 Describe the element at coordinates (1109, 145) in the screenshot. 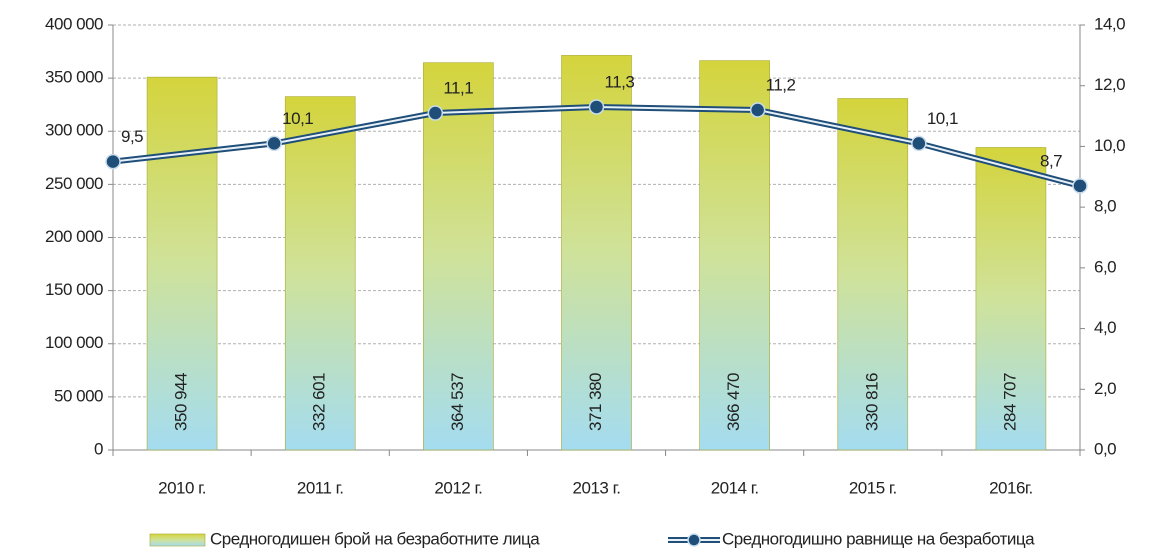

I see `y2-tick-label: 10,0` at that location.